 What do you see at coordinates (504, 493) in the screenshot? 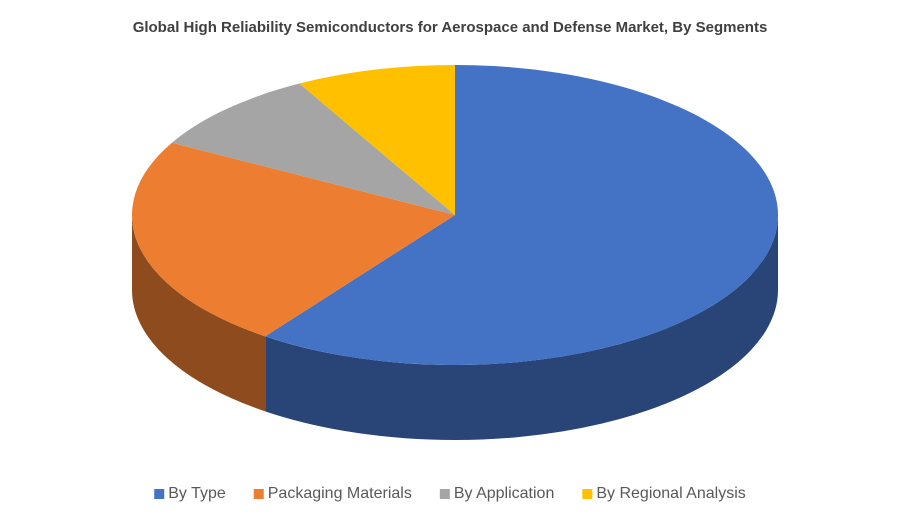
I see `legend-label: By Application` at bounding box center [504, 493].